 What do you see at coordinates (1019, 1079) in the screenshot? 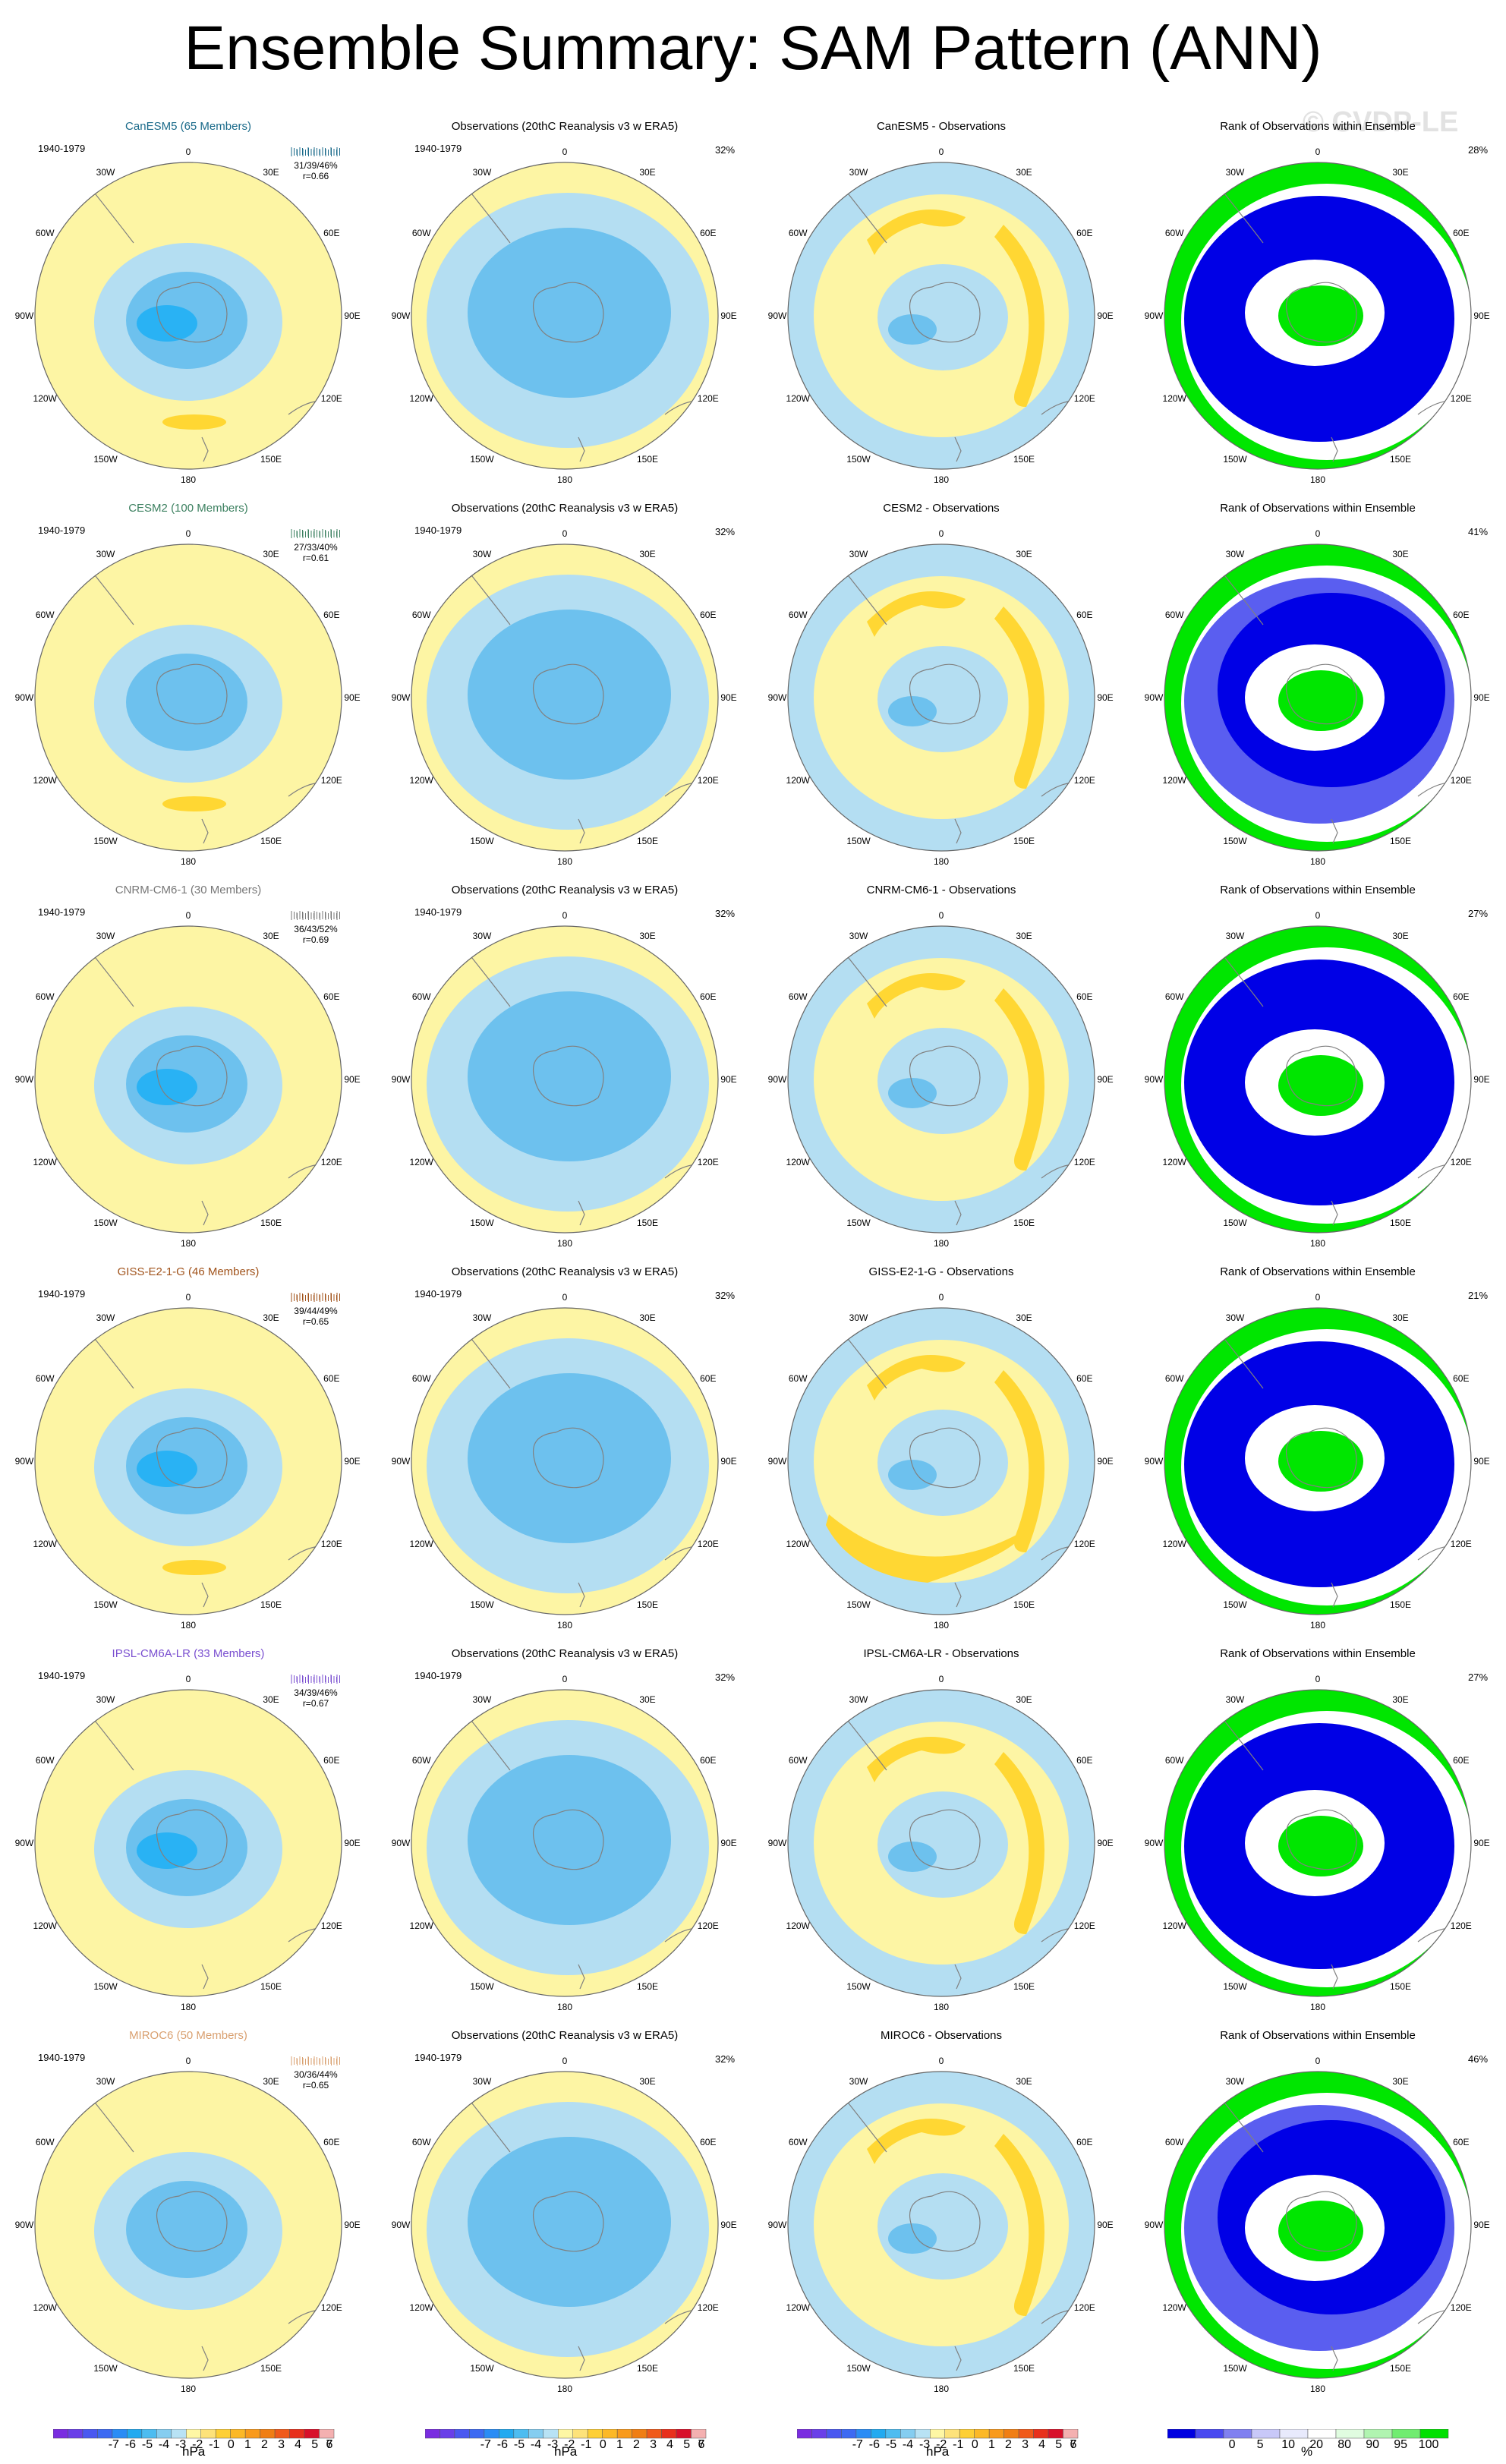
I see `diff-positive-arc-east` at bounding box center [1019, 1079].